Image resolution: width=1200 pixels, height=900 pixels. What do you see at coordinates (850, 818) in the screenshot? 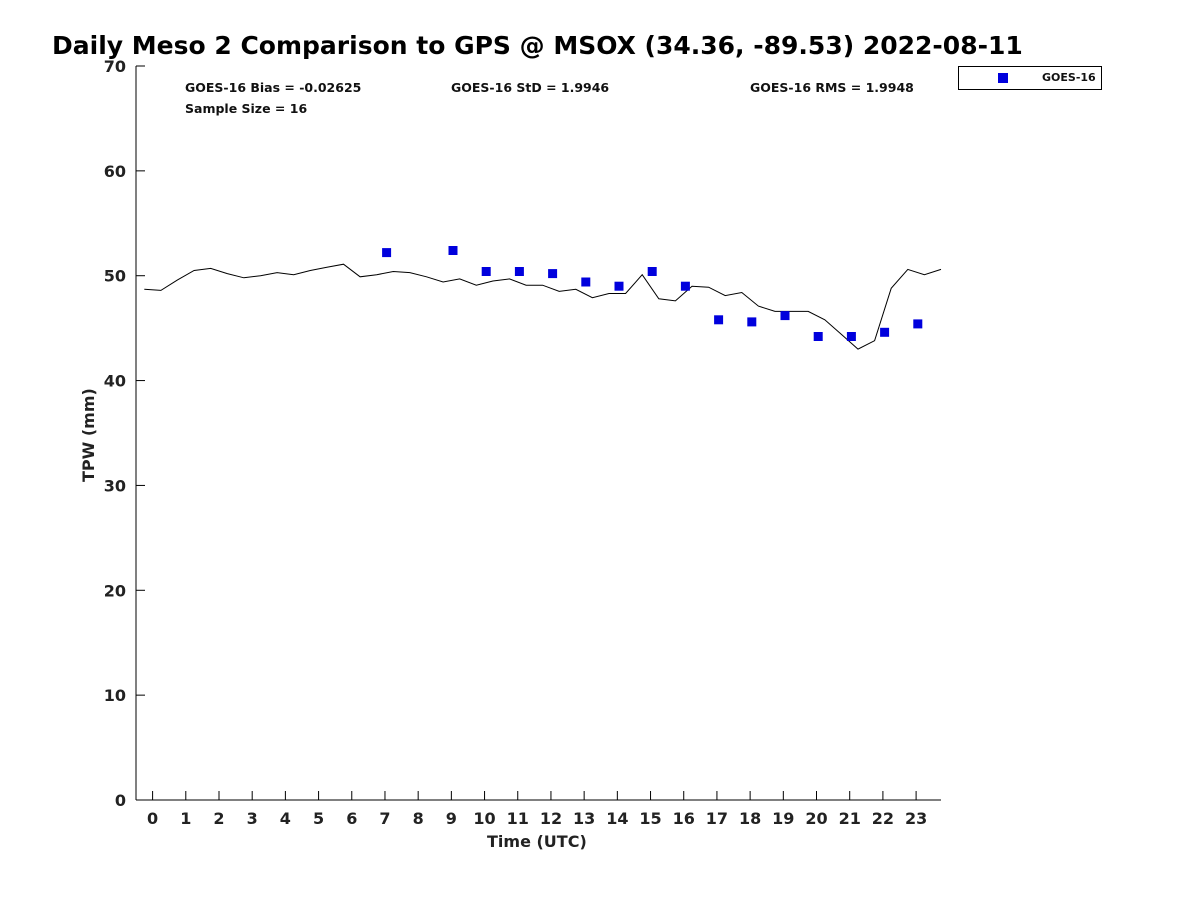
I see `x-tick-label: 21` at bounding box center [850, 818].